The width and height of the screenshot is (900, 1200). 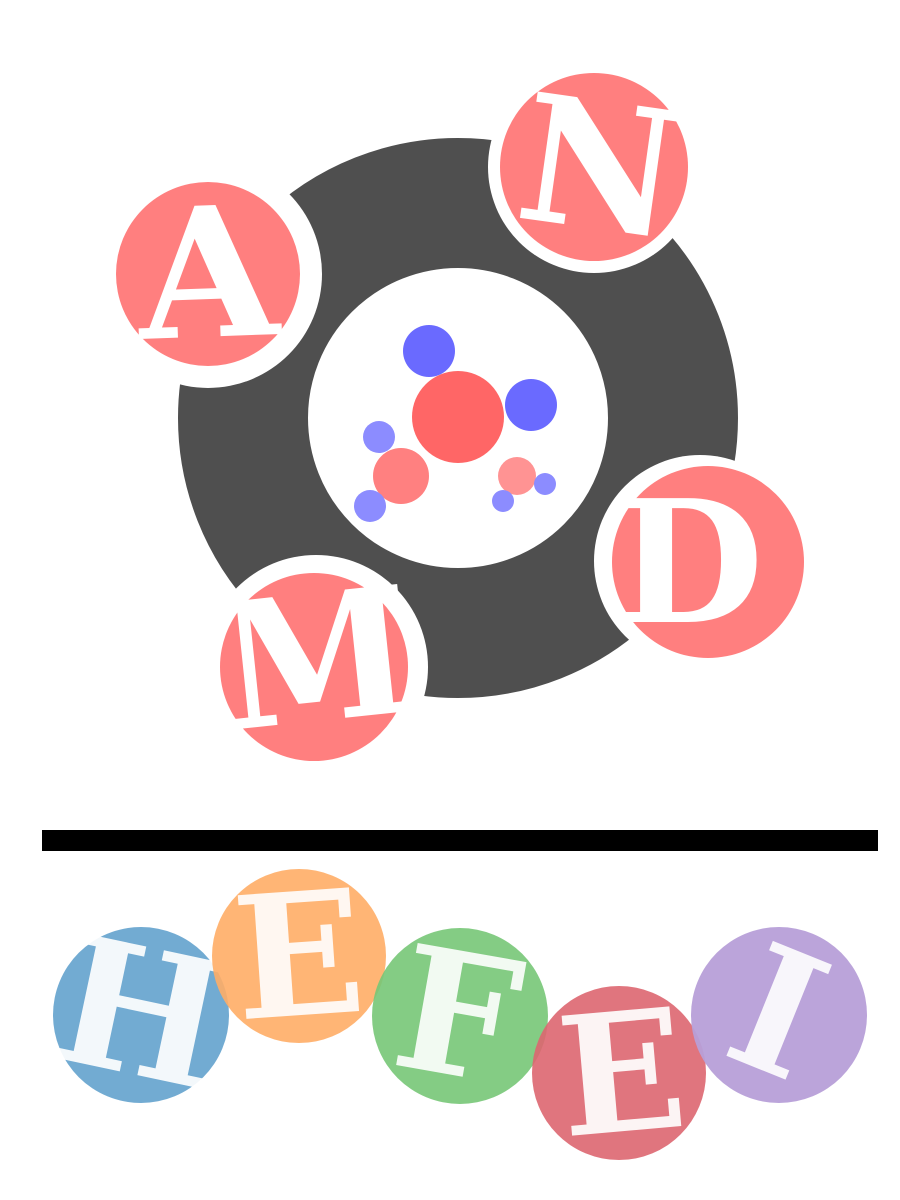 I want to click on letter-a: A, so click(x=208, y=274).